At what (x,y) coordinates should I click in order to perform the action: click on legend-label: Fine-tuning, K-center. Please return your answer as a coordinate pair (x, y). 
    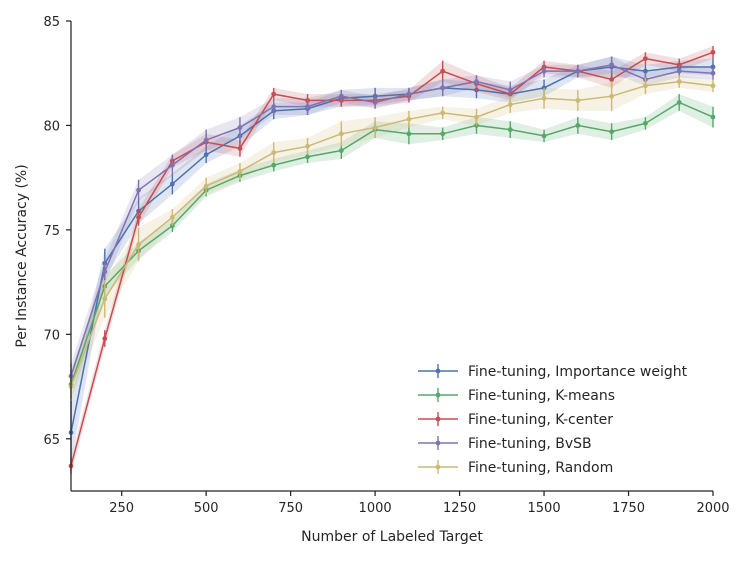
    Looking at the image, I should click on (540, 420).